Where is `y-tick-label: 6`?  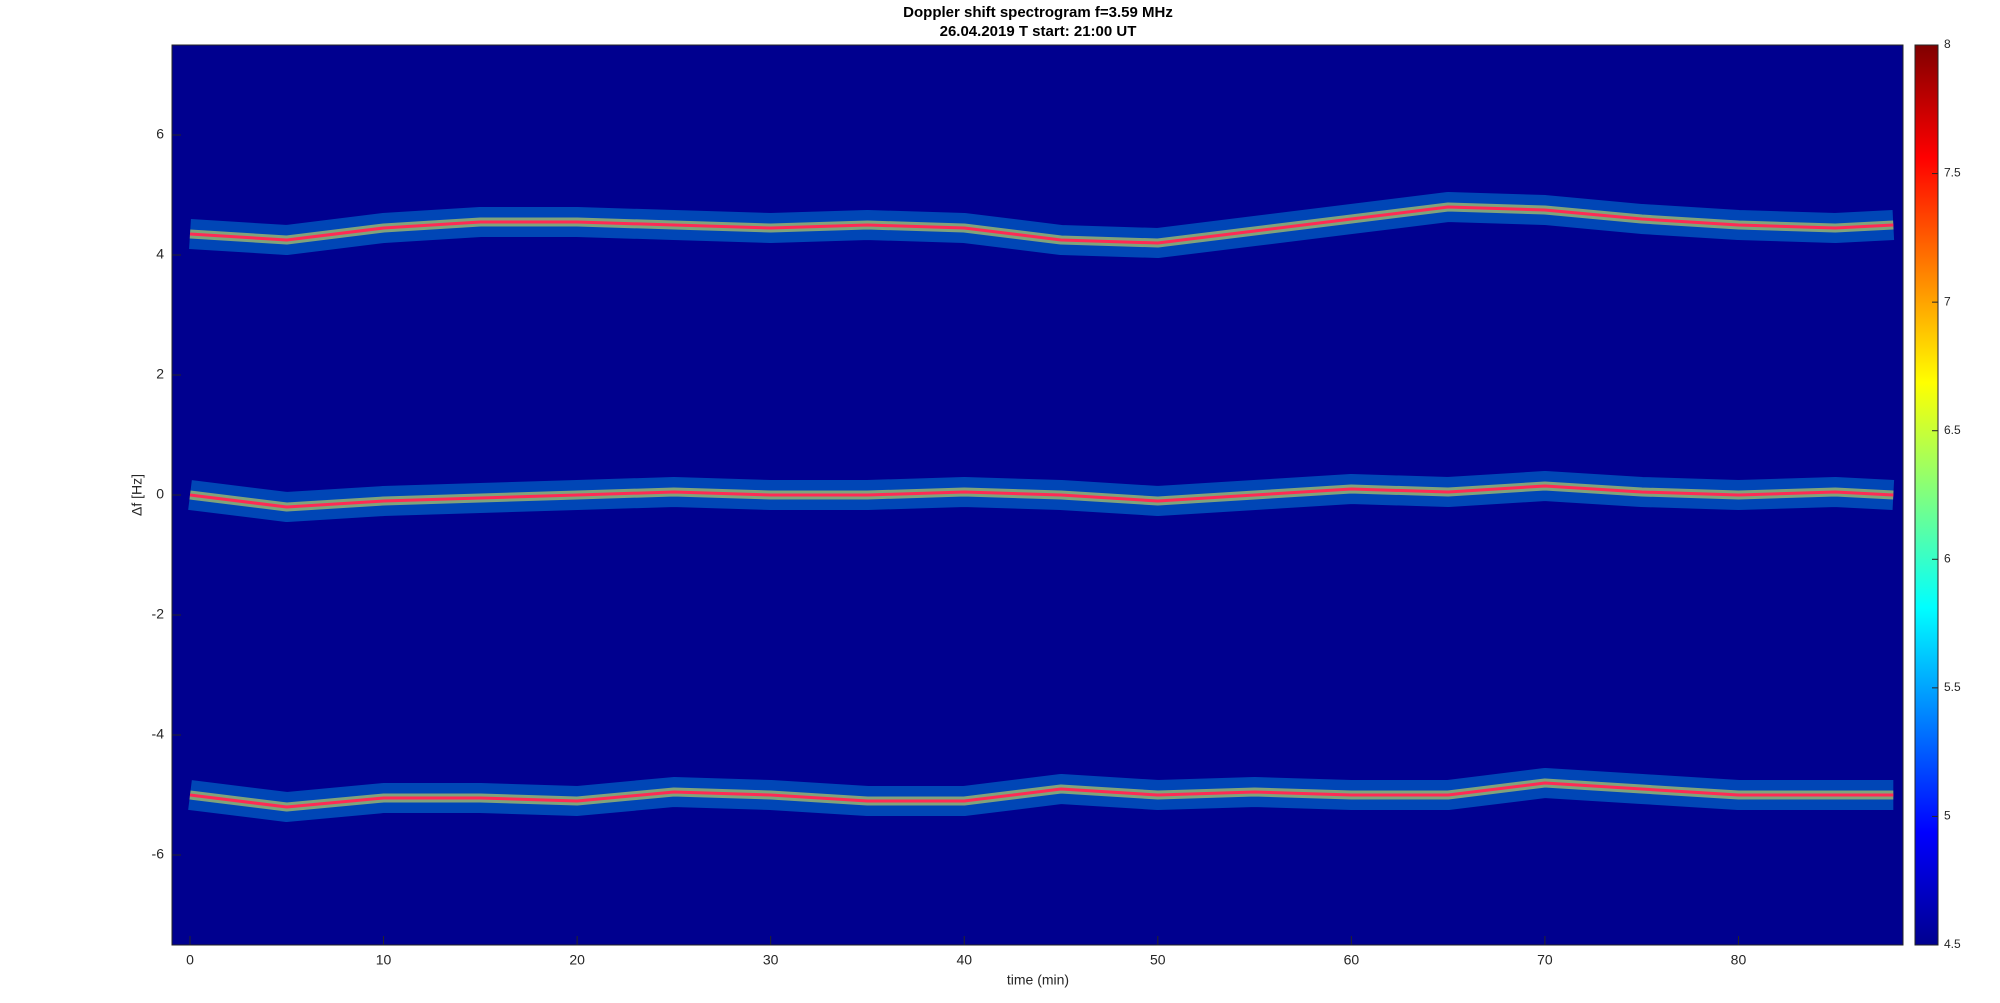
y-tick-label: 6 is located at coordinates (160, 134).